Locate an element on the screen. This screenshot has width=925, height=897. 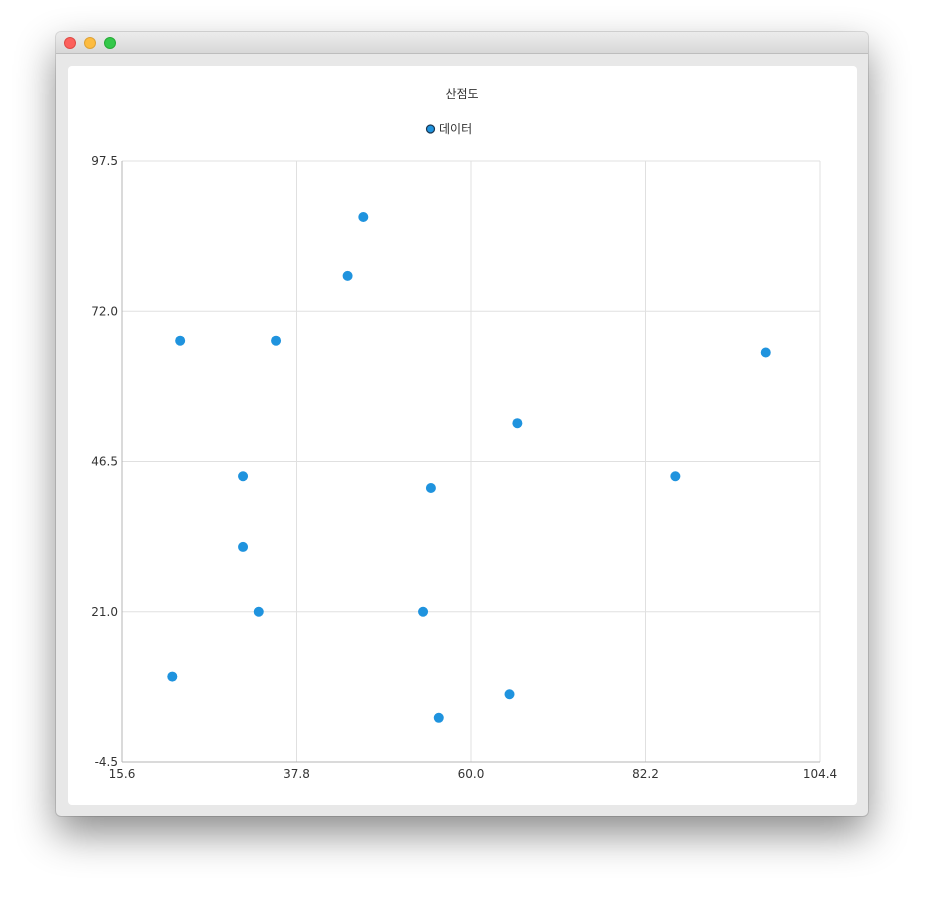
x-tick-label: 15.6 is located at coordinates (122, 774).